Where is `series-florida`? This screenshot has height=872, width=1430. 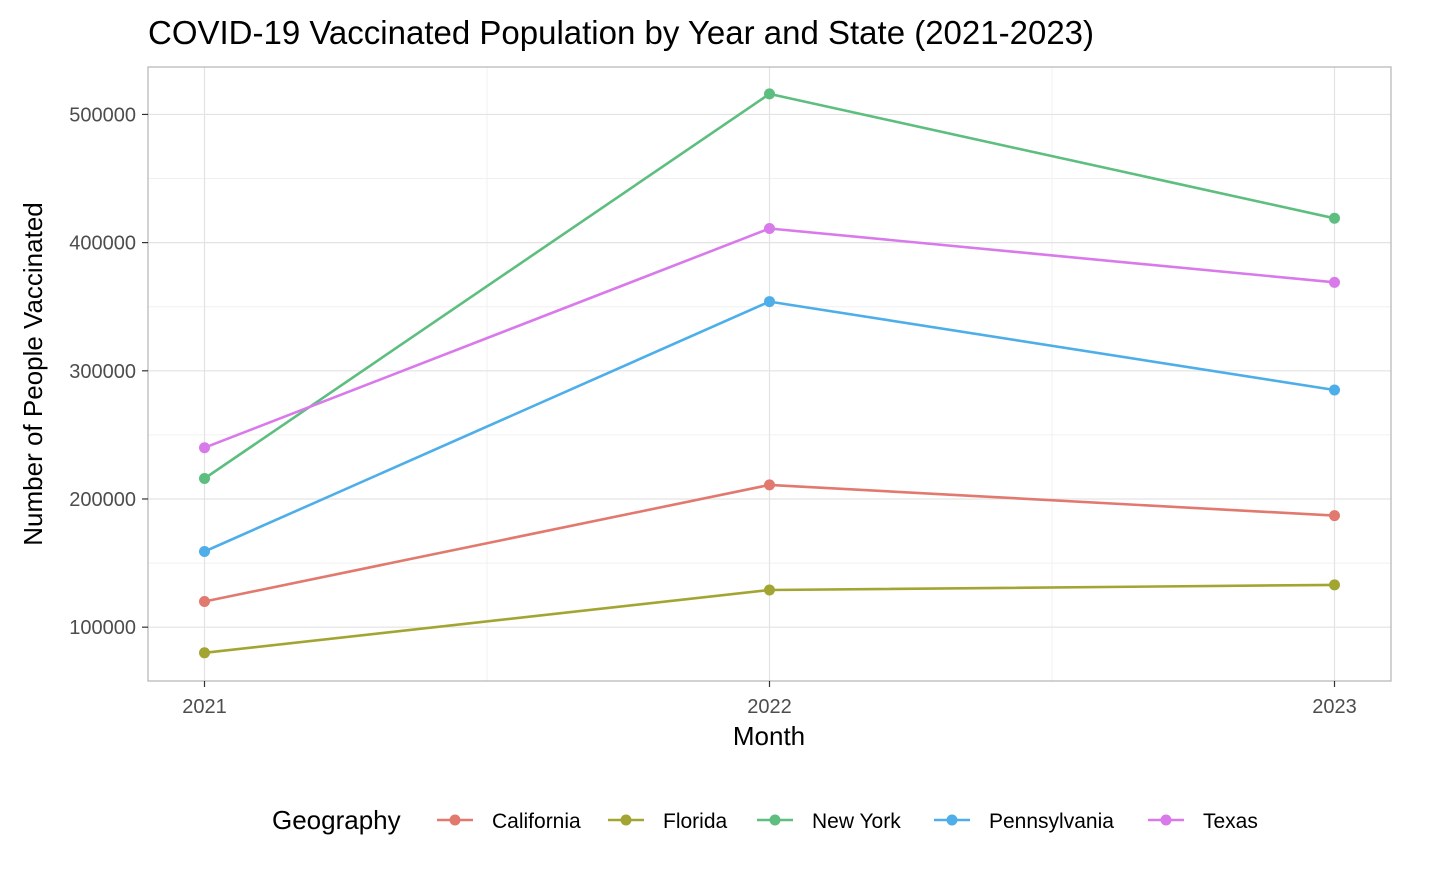
series-florida is located at coordinates (769, 619).